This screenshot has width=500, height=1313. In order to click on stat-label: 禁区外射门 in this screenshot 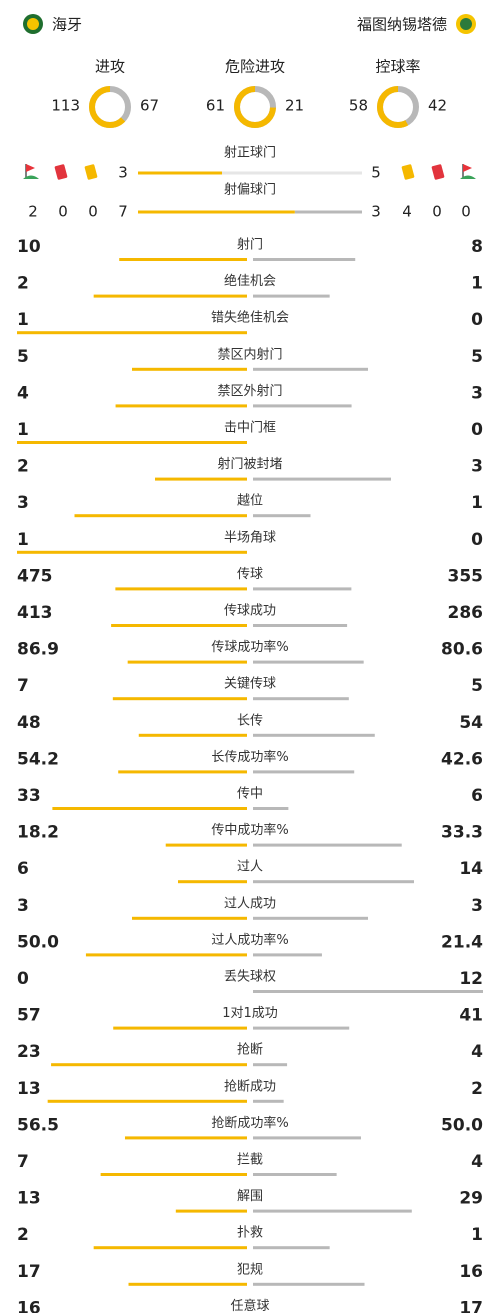, I will do `click(249, 391)`.